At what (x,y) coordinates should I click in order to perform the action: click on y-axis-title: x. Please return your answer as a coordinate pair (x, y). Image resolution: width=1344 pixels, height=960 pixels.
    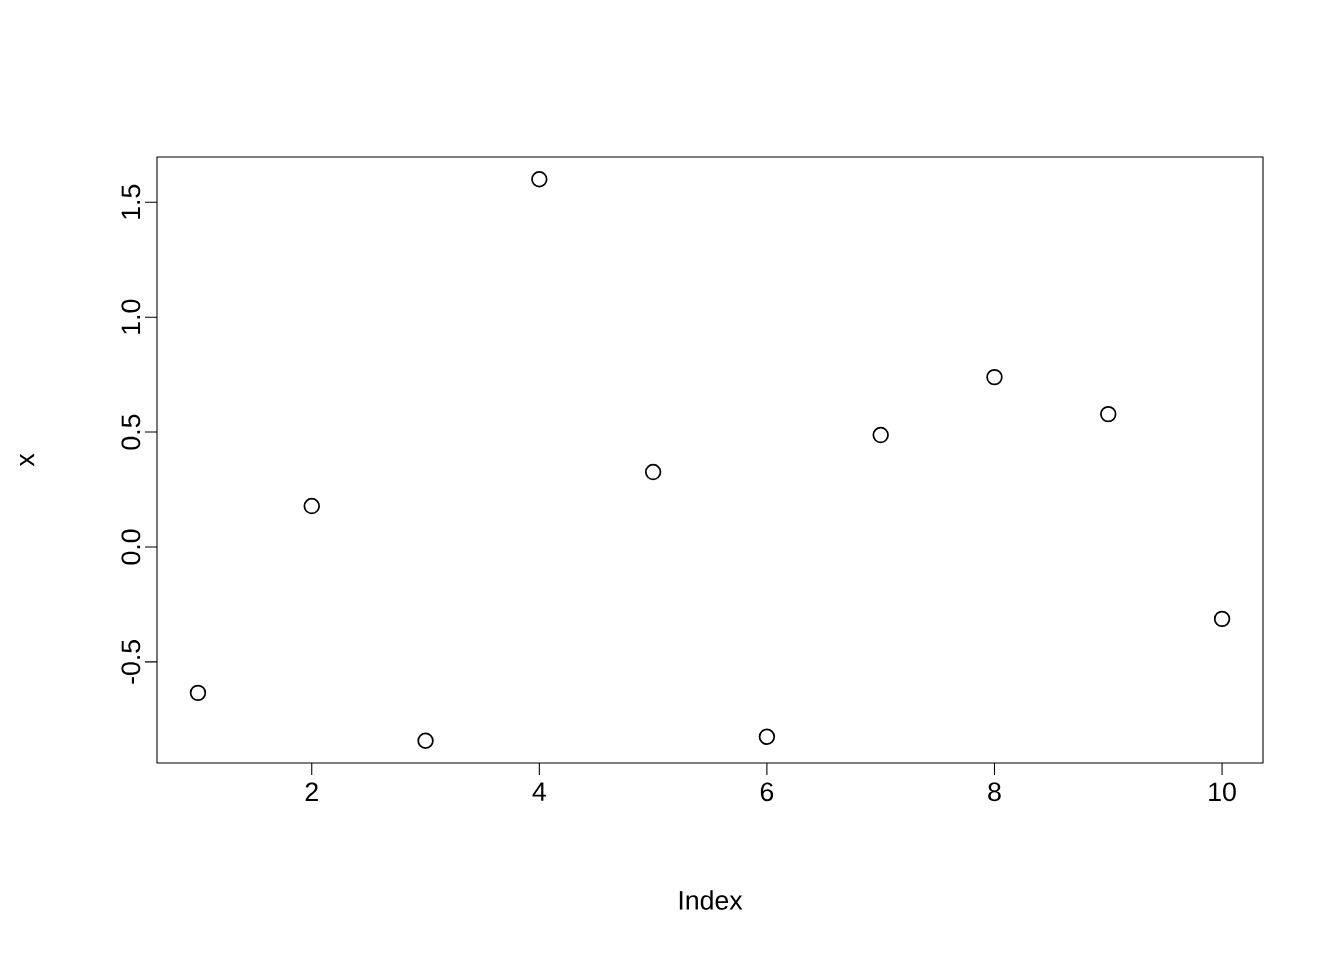
    Looking at the image, I should click on (27, 460).